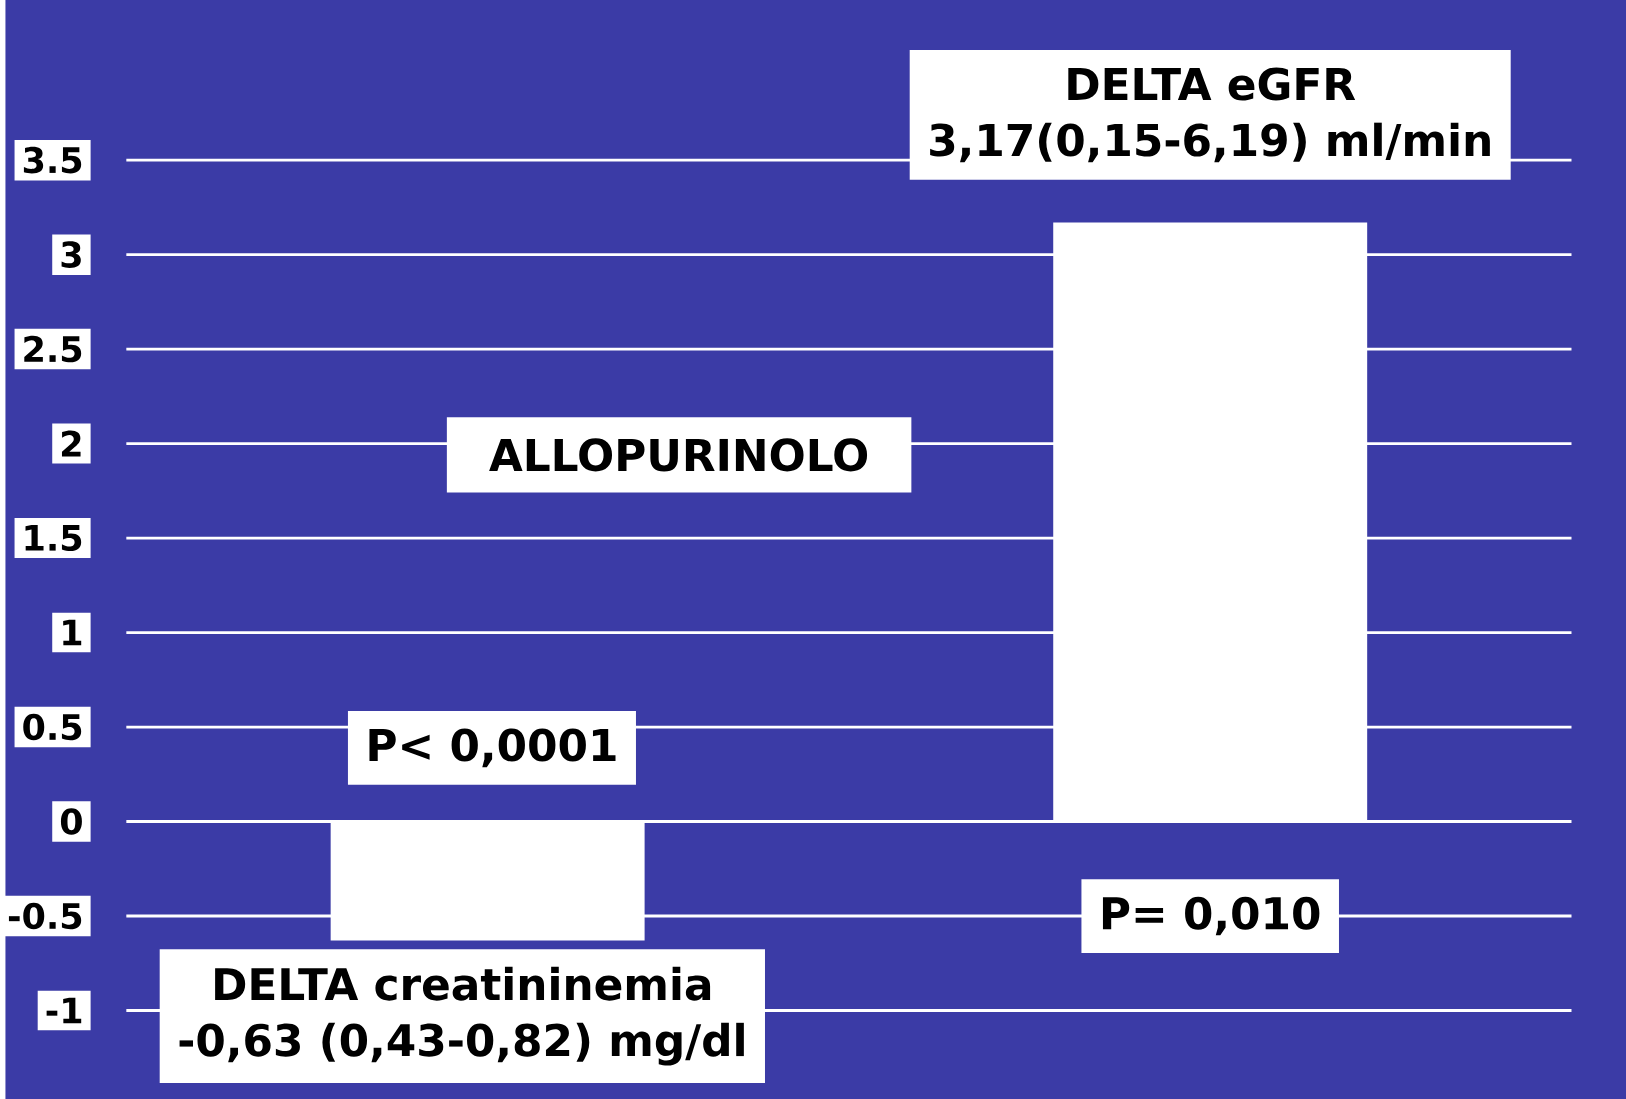  What do you see at coordinates (45, 916) in the screenshot?
I see `y-tick-label: -0.5` at bounding box center [45, 916].